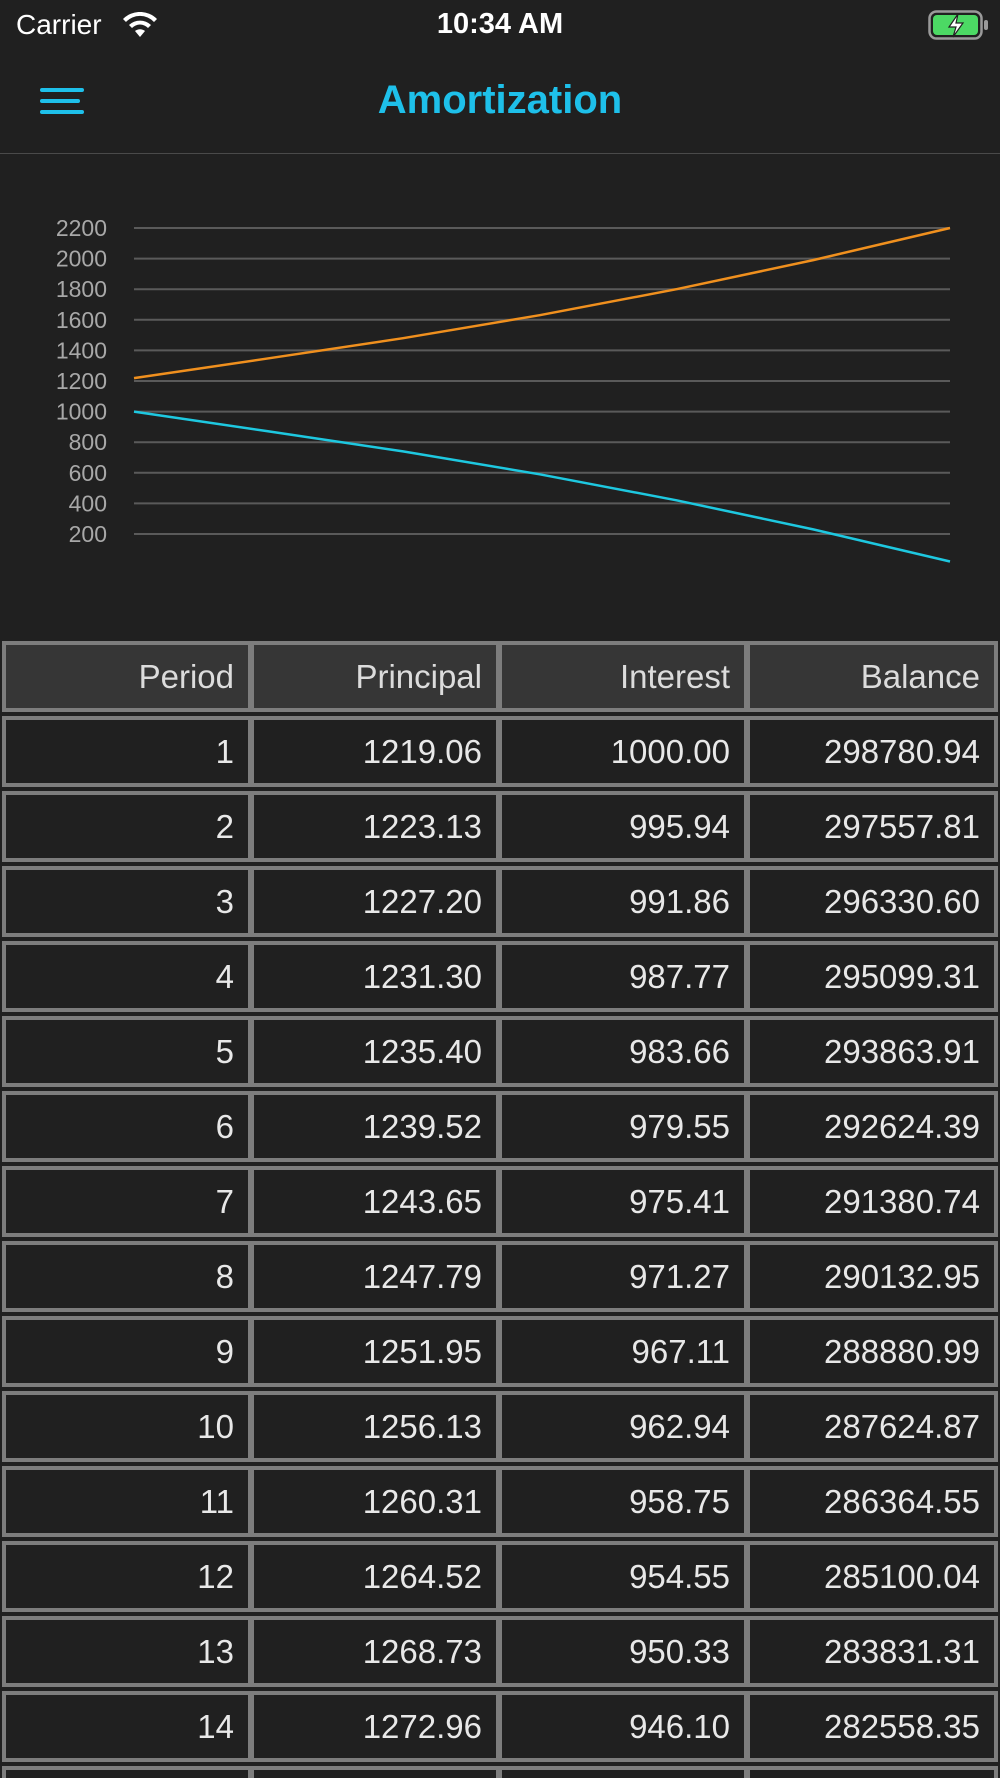 This screenshot has height=1778, width=1000. What do you see at coordinates (623, 826) in the screenshot?
I see `cell-interest: 995.94` at bounding box center [623, 826].